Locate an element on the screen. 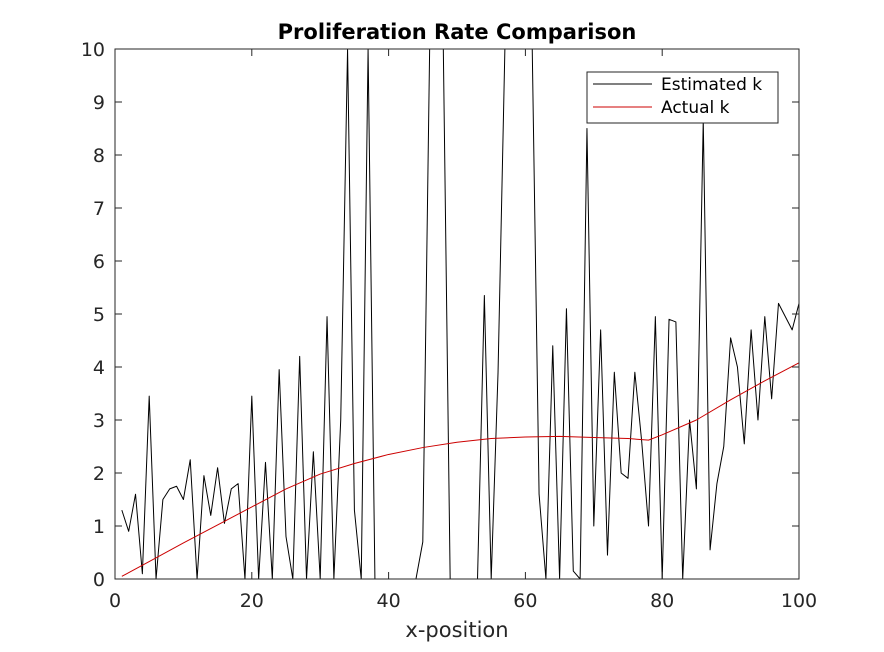  y-tick-label: 3 is located at coordinates (99, 421).